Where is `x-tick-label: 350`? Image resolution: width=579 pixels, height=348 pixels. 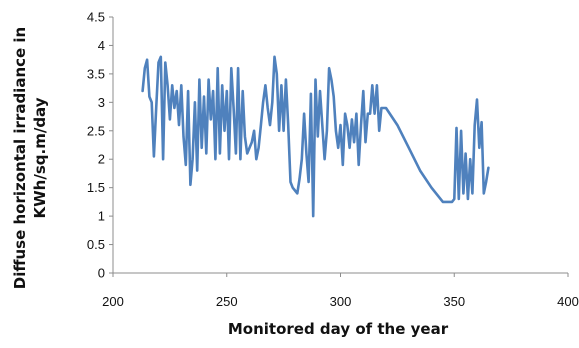 x-tick-label: 350 is located at coordinates (454, 301).